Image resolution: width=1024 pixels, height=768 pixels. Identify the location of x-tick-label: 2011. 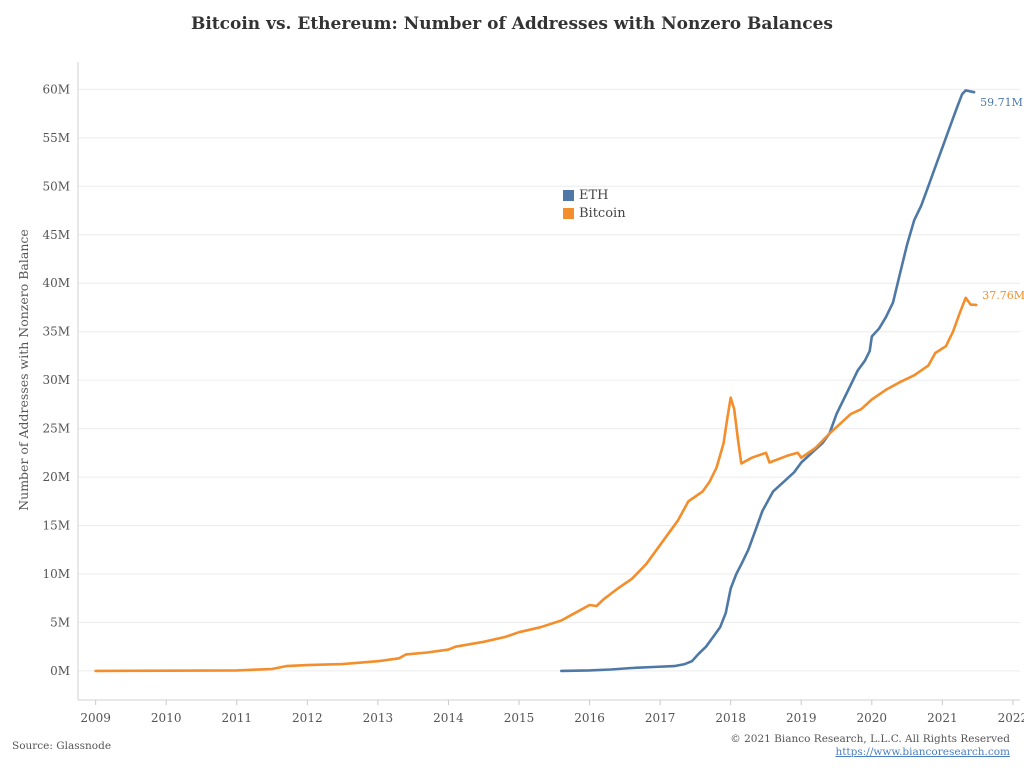
(236, 718).